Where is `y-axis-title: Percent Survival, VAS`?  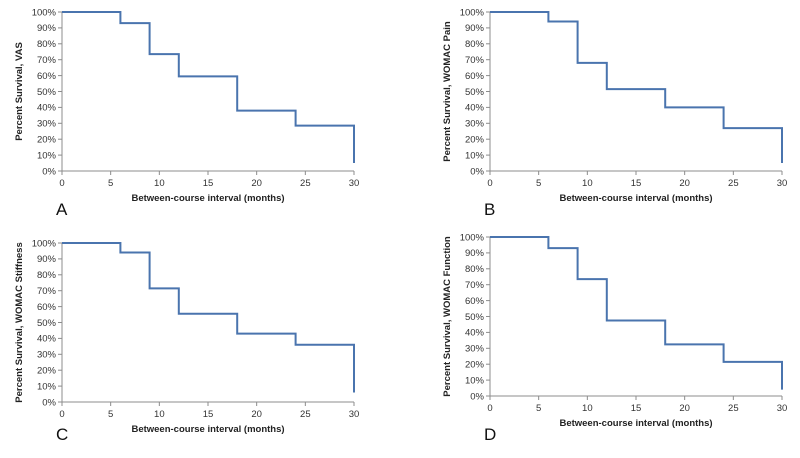 y-axis-title: Percent Survival, VAS is located at coordinates (19, 91).